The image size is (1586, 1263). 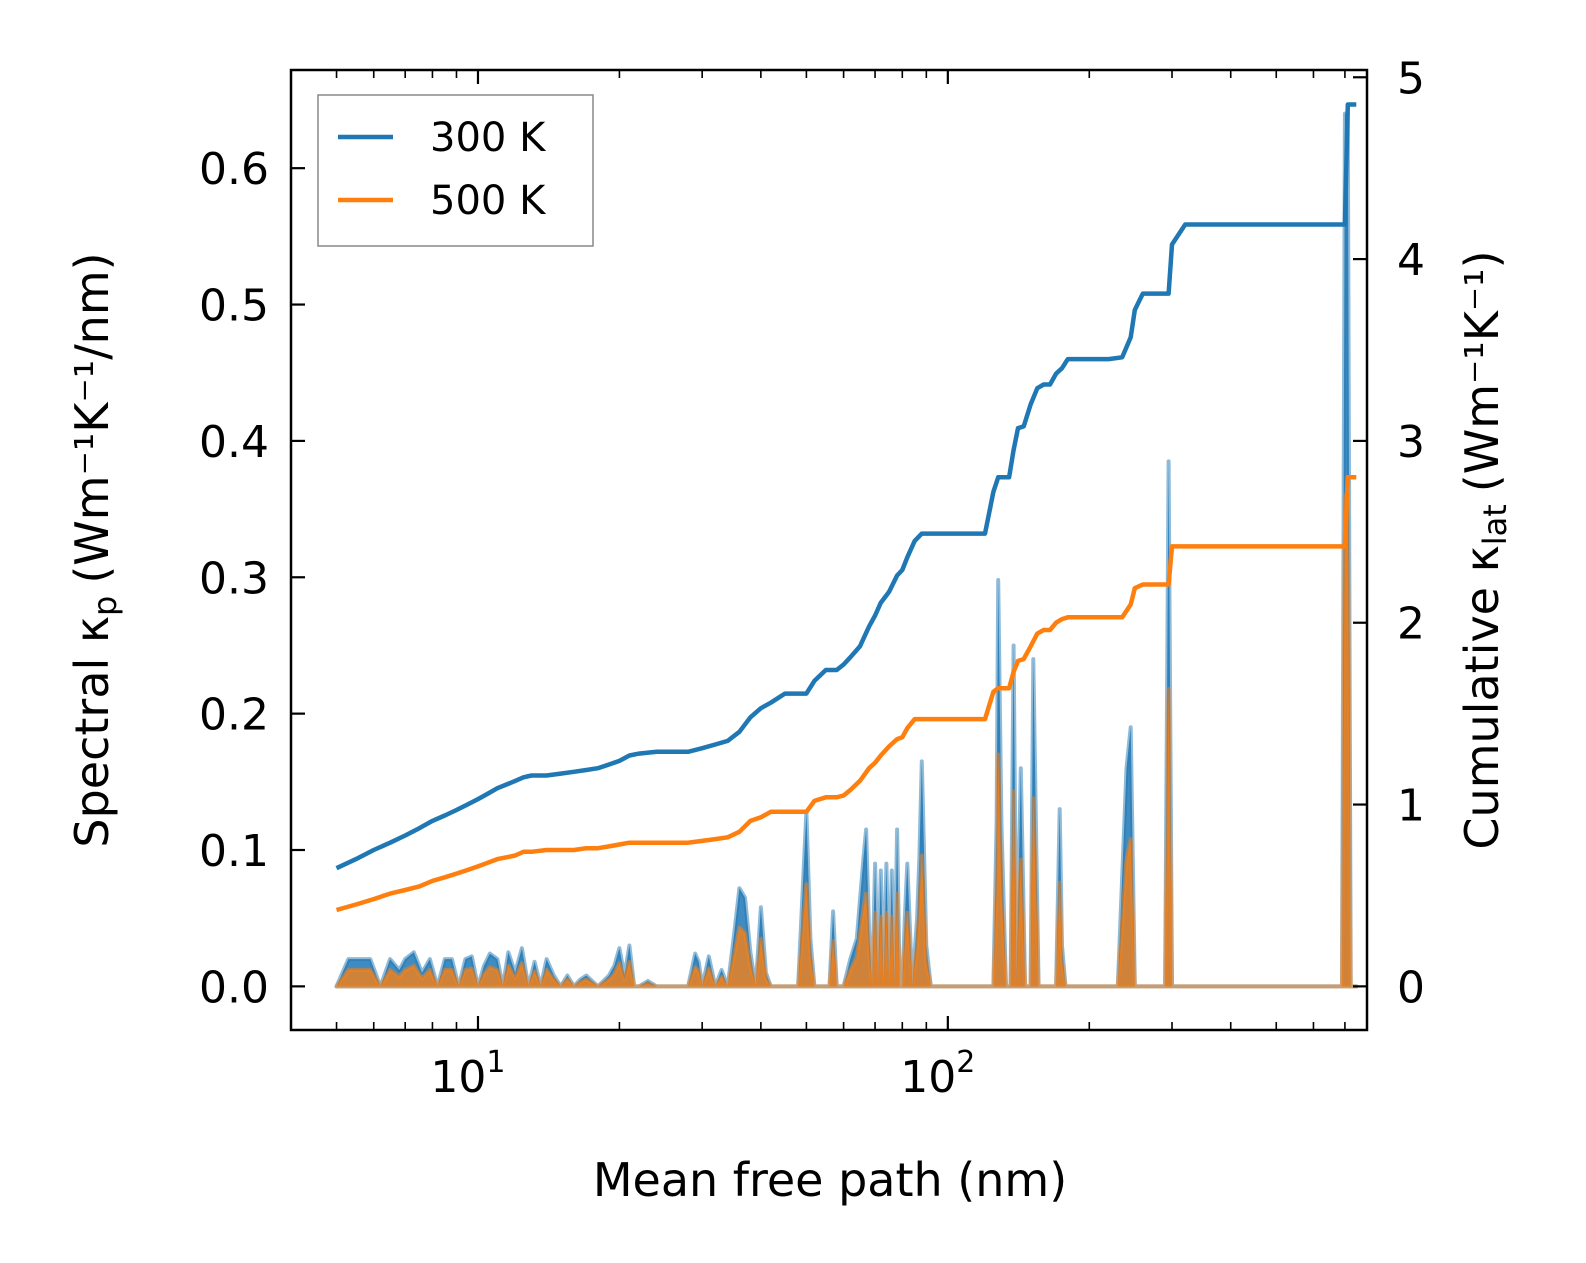 What do you see at coordinates (234, 578) in the screenshot?
I see `left-y-tick-label: 0.3` at bounding box center [234, 578].